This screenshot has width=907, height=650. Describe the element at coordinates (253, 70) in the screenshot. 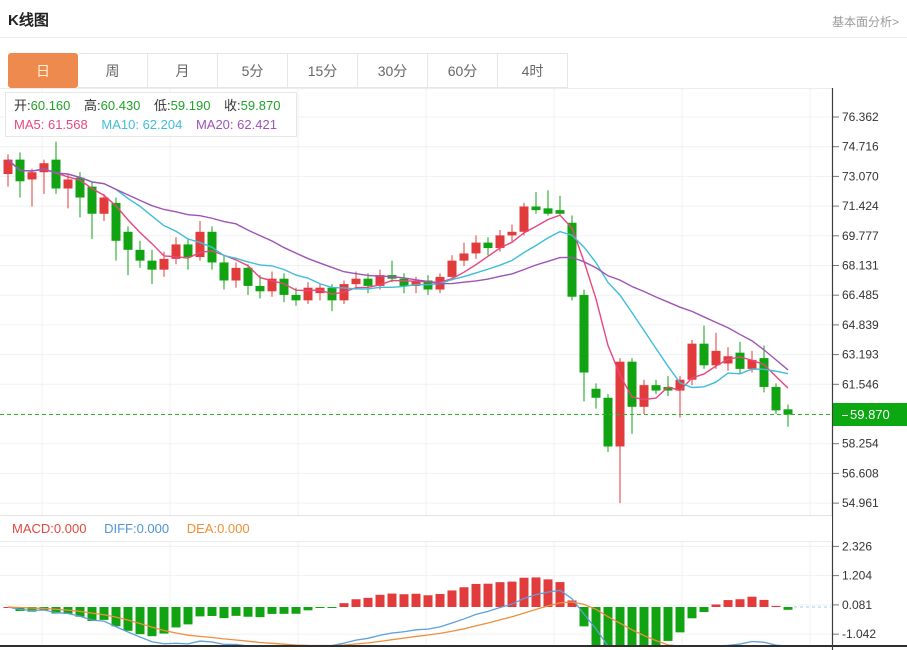

I see `tab-5min: 5分` at that location.